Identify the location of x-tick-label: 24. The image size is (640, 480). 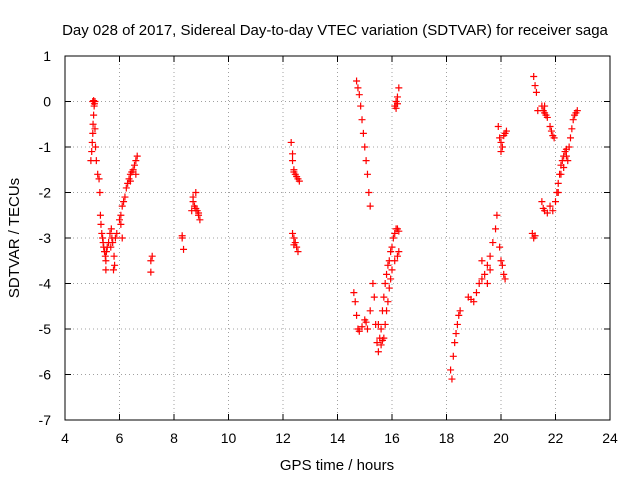
(610, 438).